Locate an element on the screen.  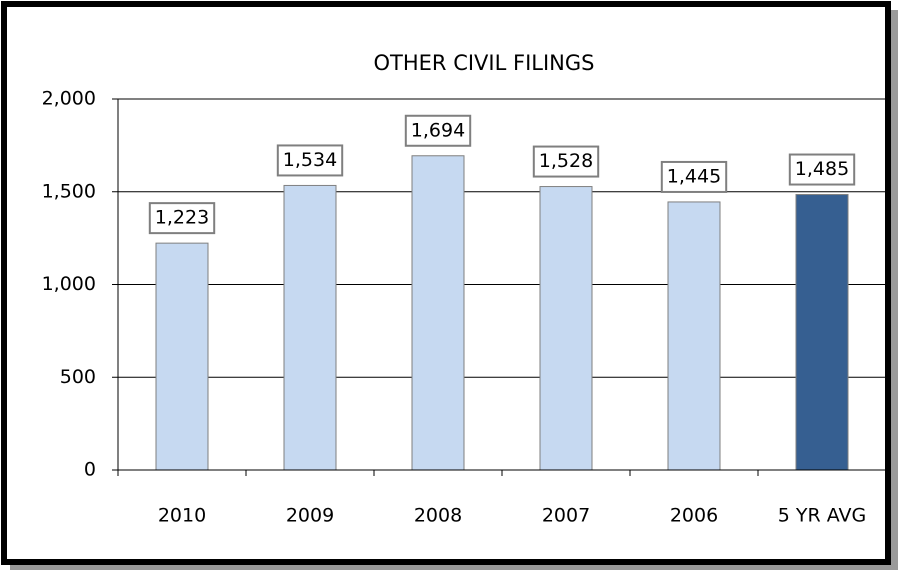
y-tick-label: 0 is located at coordinates (90, 470).